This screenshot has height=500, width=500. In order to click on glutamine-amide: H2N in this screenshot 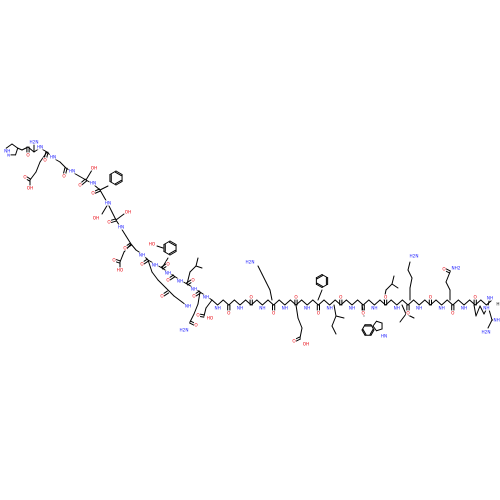, I will do `click(184, 330)`.